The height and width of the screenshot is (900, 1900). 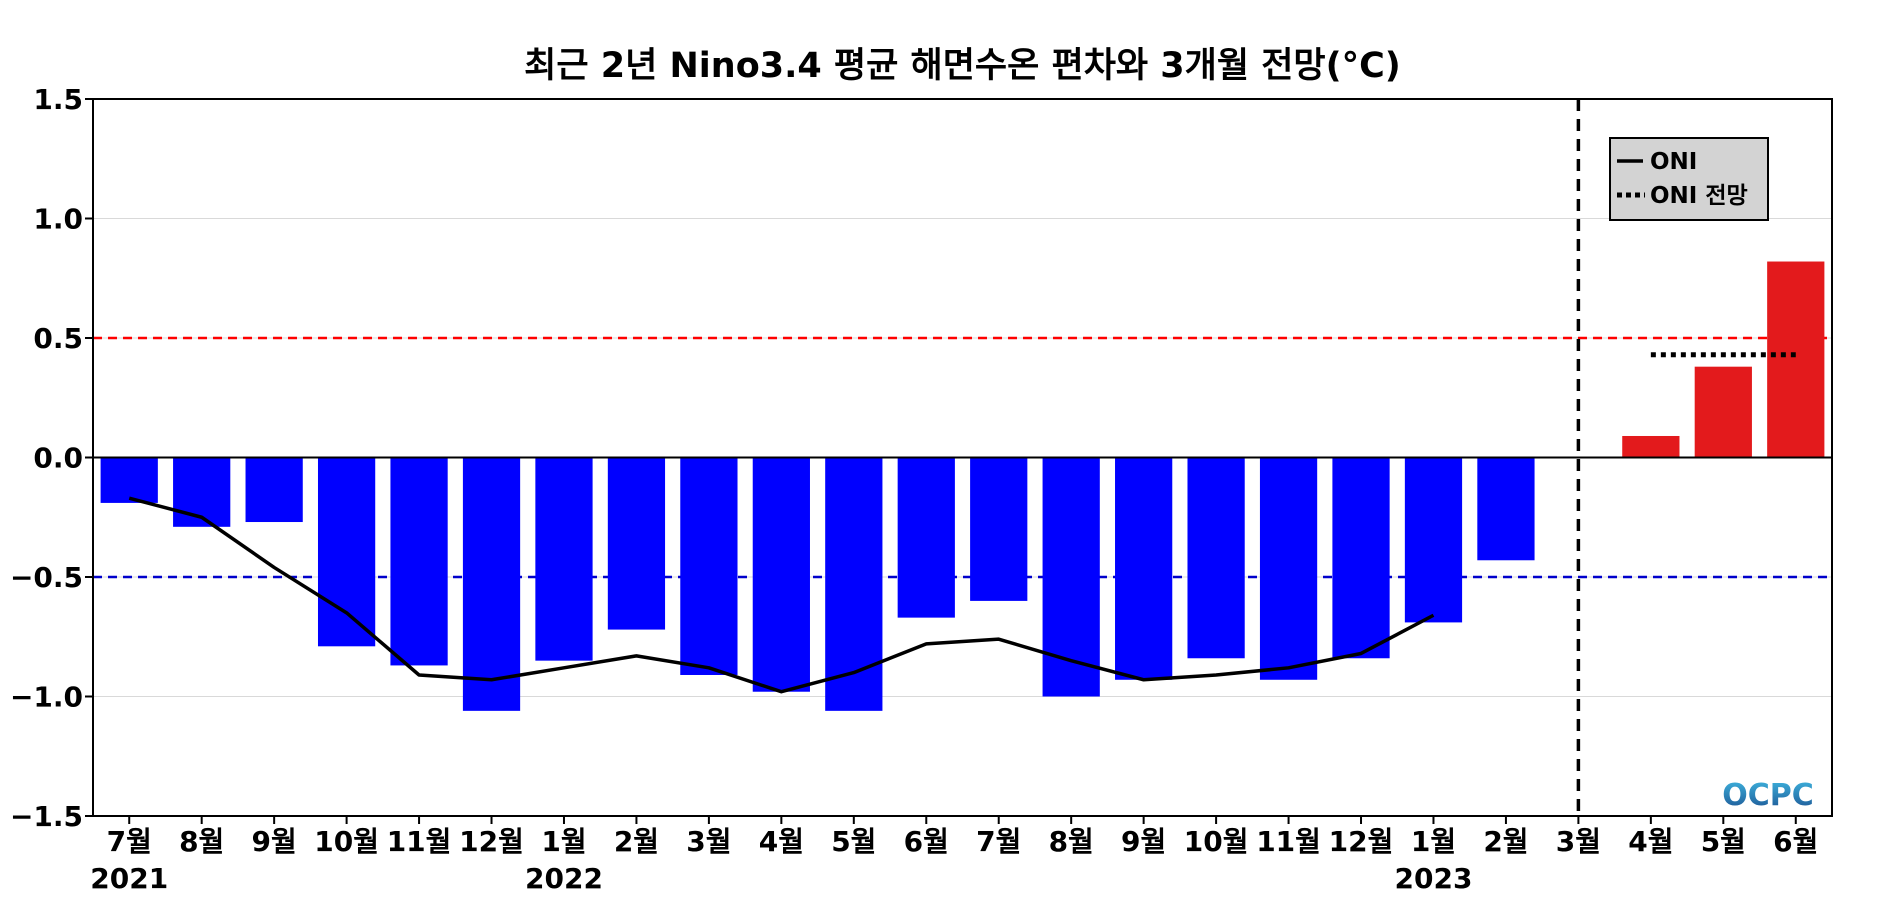 What do you see at coordinates (58, 338) in the screenshot?
I see `y-tick-label: 0.5` at bounding box center [58, 338].